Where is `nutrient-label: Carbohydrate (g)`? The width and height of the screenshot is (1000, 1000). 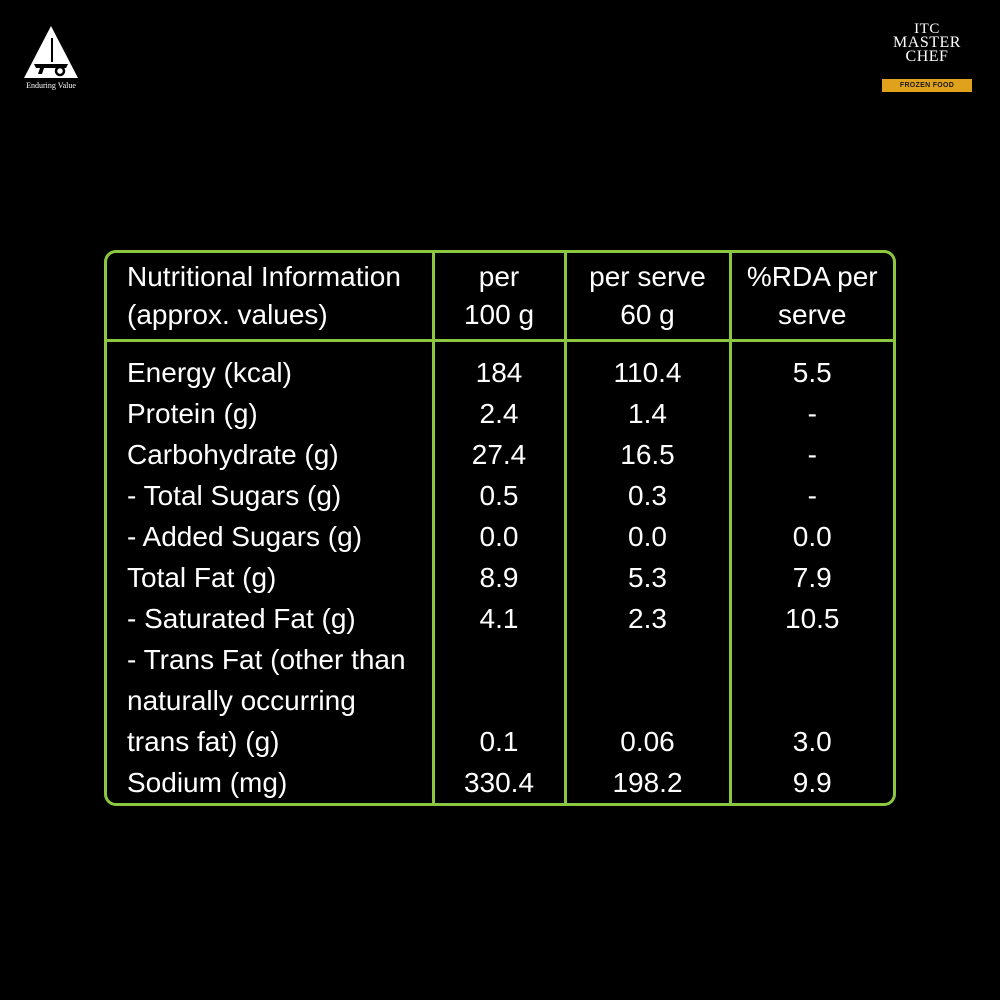
nutrient-label: Carbohydrate (g) is located at coordinates (233, 454).